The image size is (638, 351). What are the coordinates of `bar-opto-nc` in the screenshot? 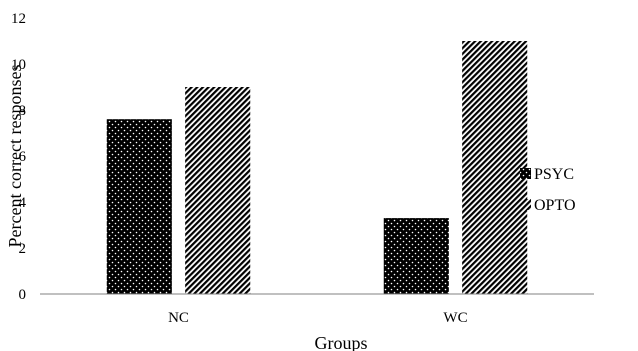 It's located at (218, 190).